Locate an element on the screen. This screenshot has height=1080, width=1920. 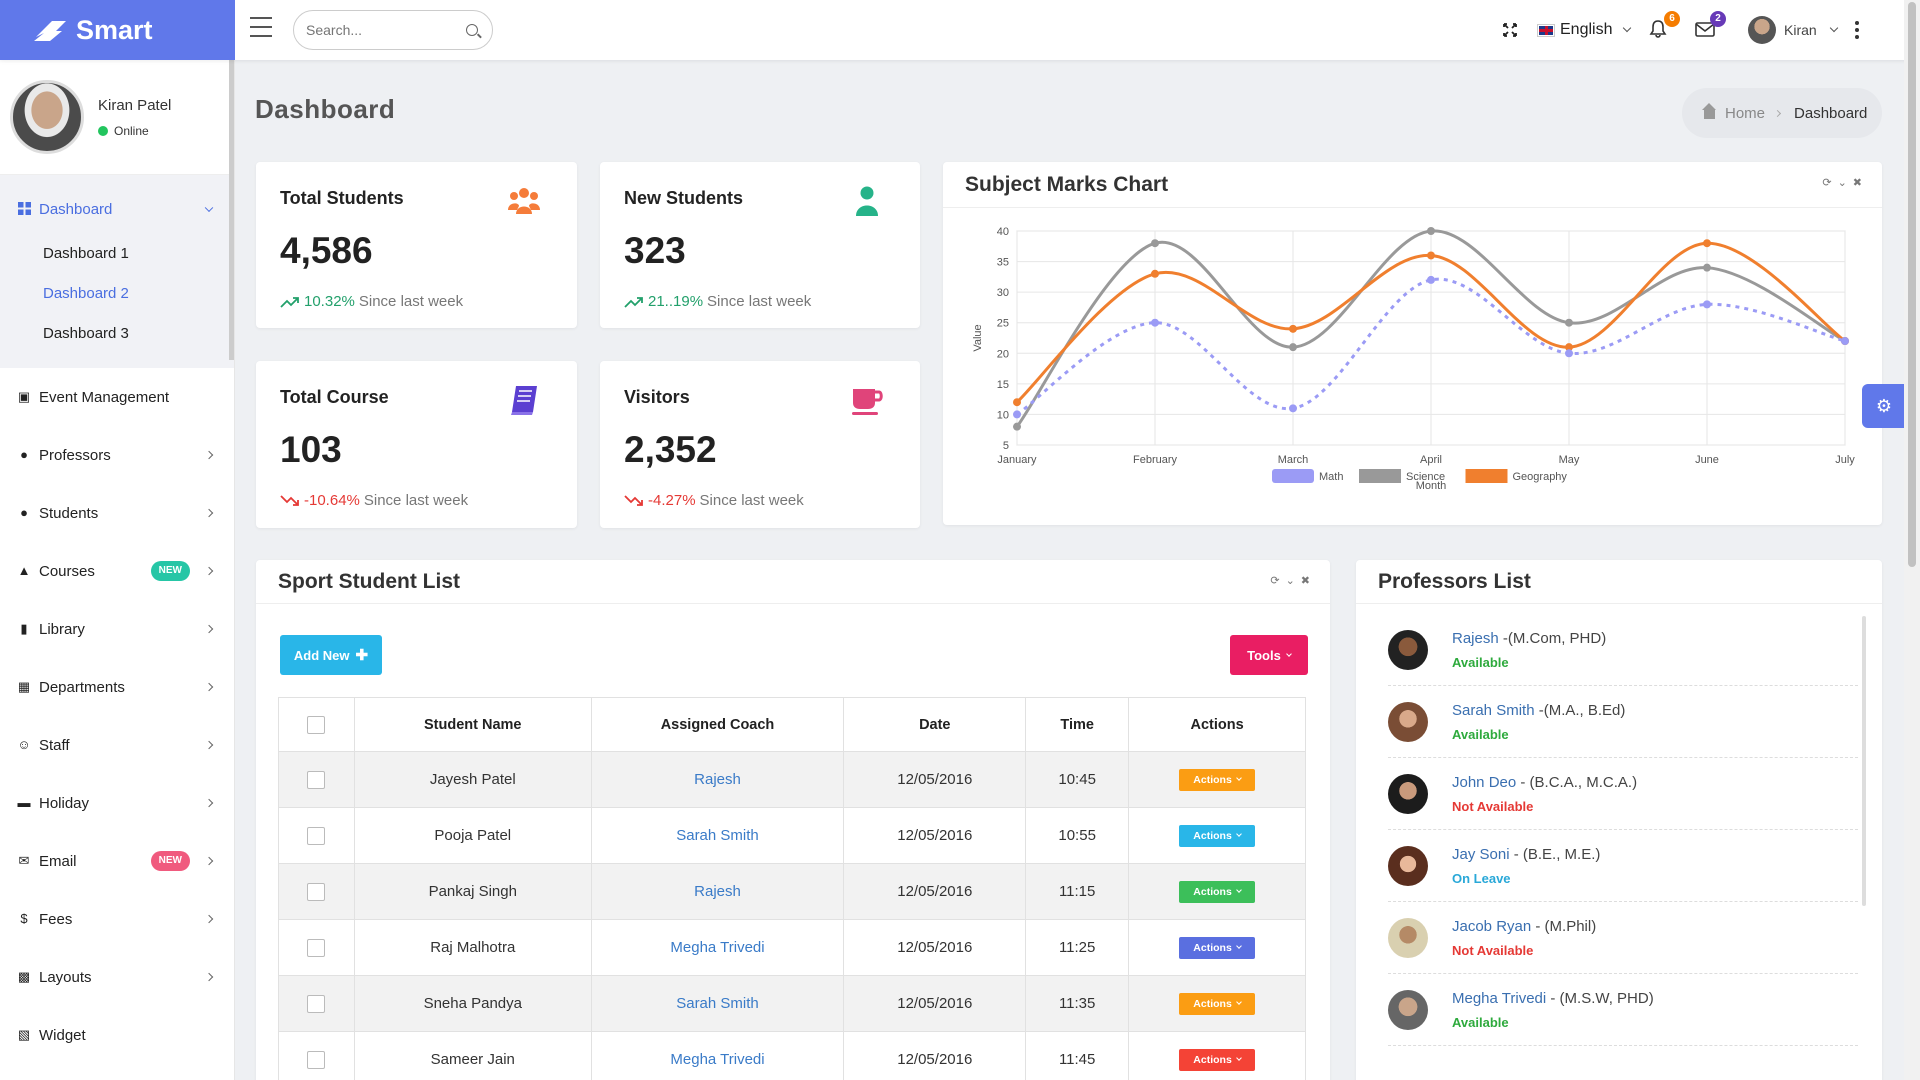
list-item: Megha Trivedi - (M.S.W, PHD) Available is located at coordinates (1623, 1010).